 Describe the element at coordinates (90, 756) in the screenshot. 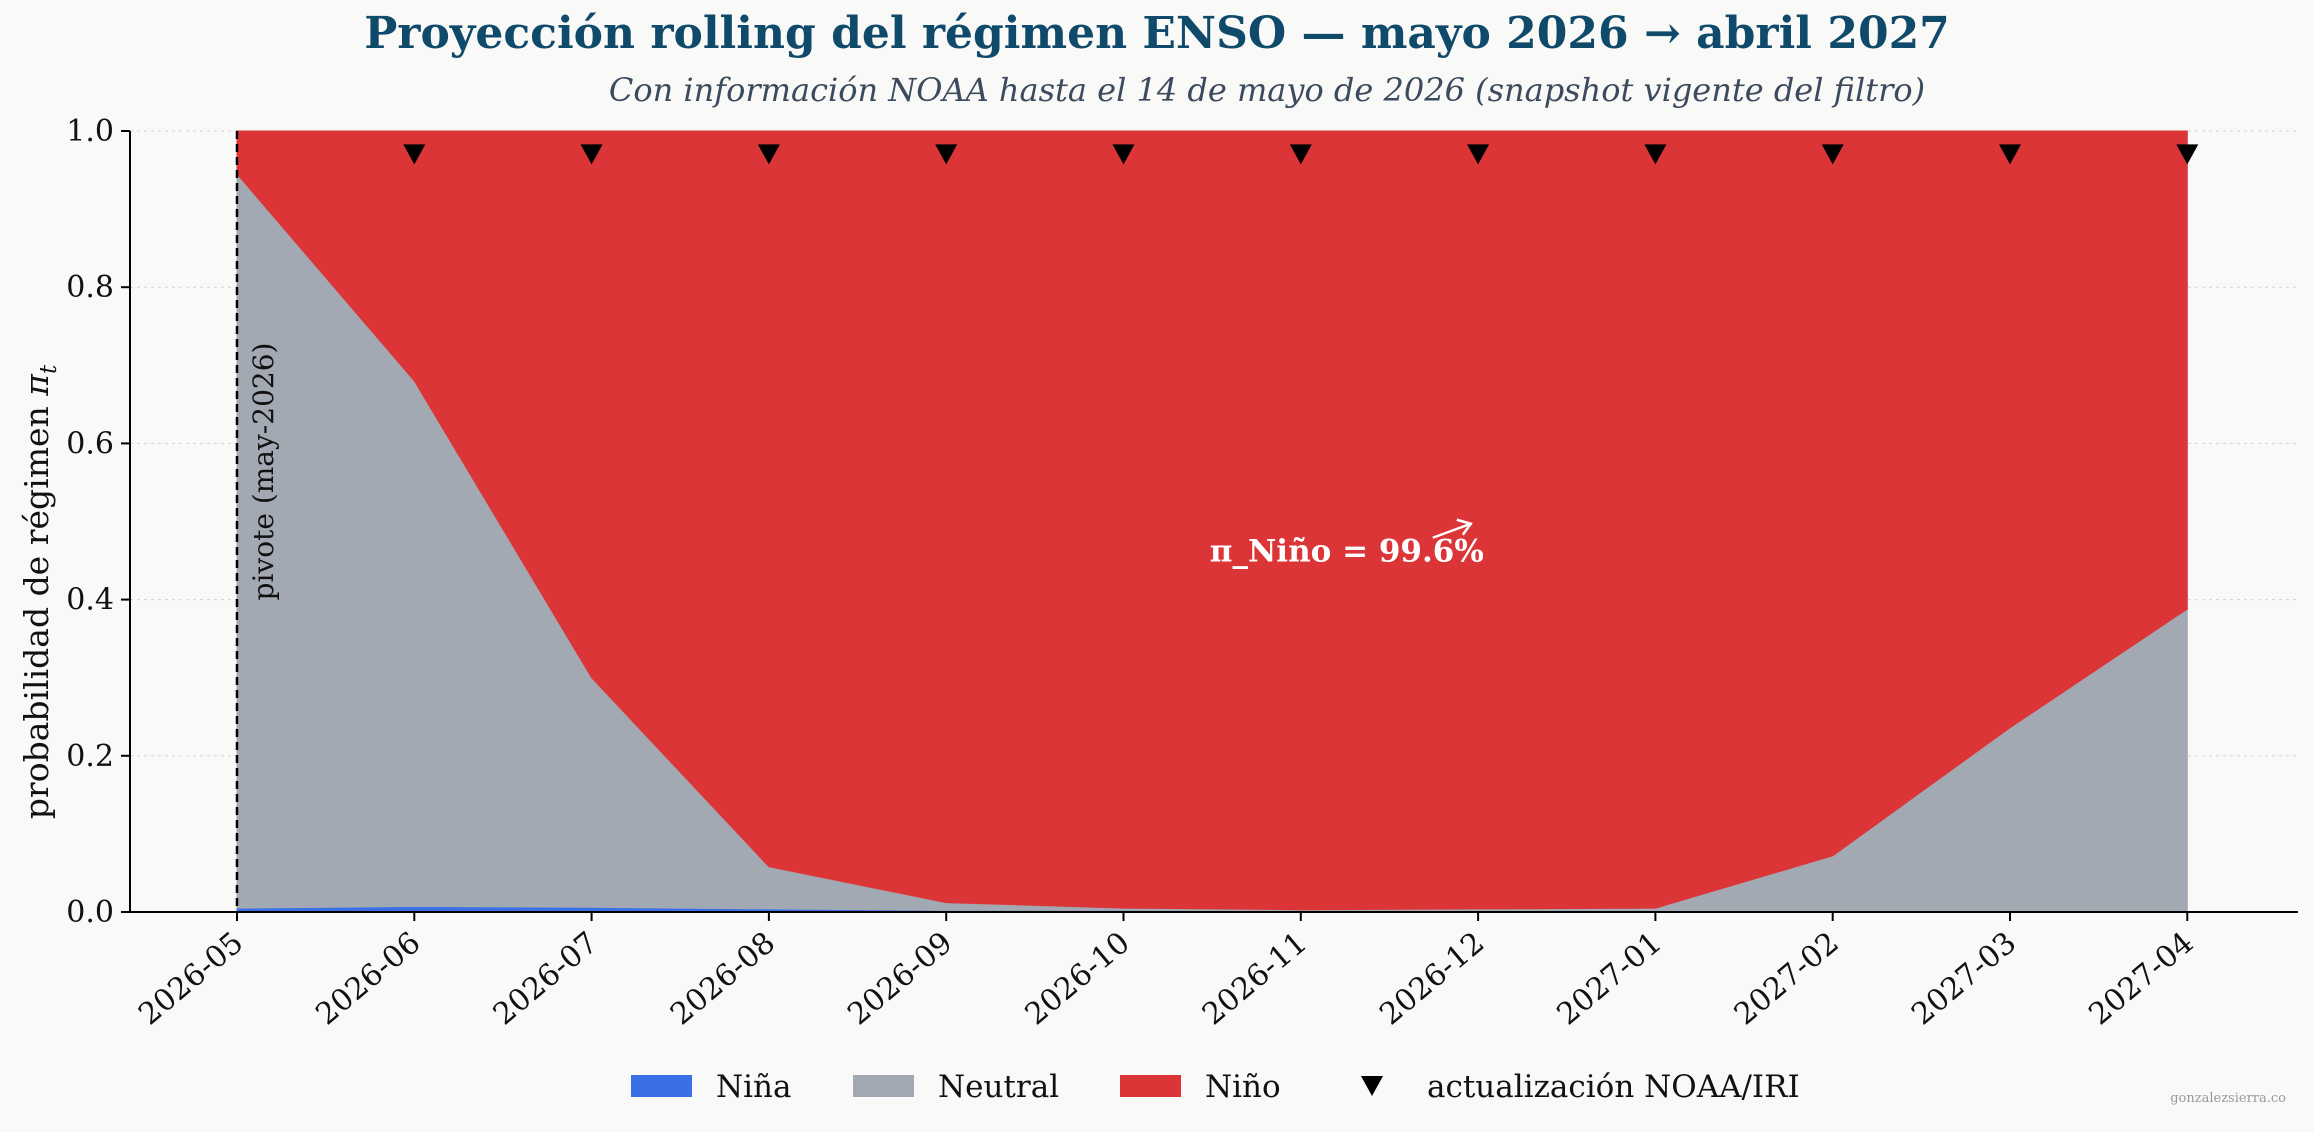

I see `y-tick-label: 0.2` at that location.